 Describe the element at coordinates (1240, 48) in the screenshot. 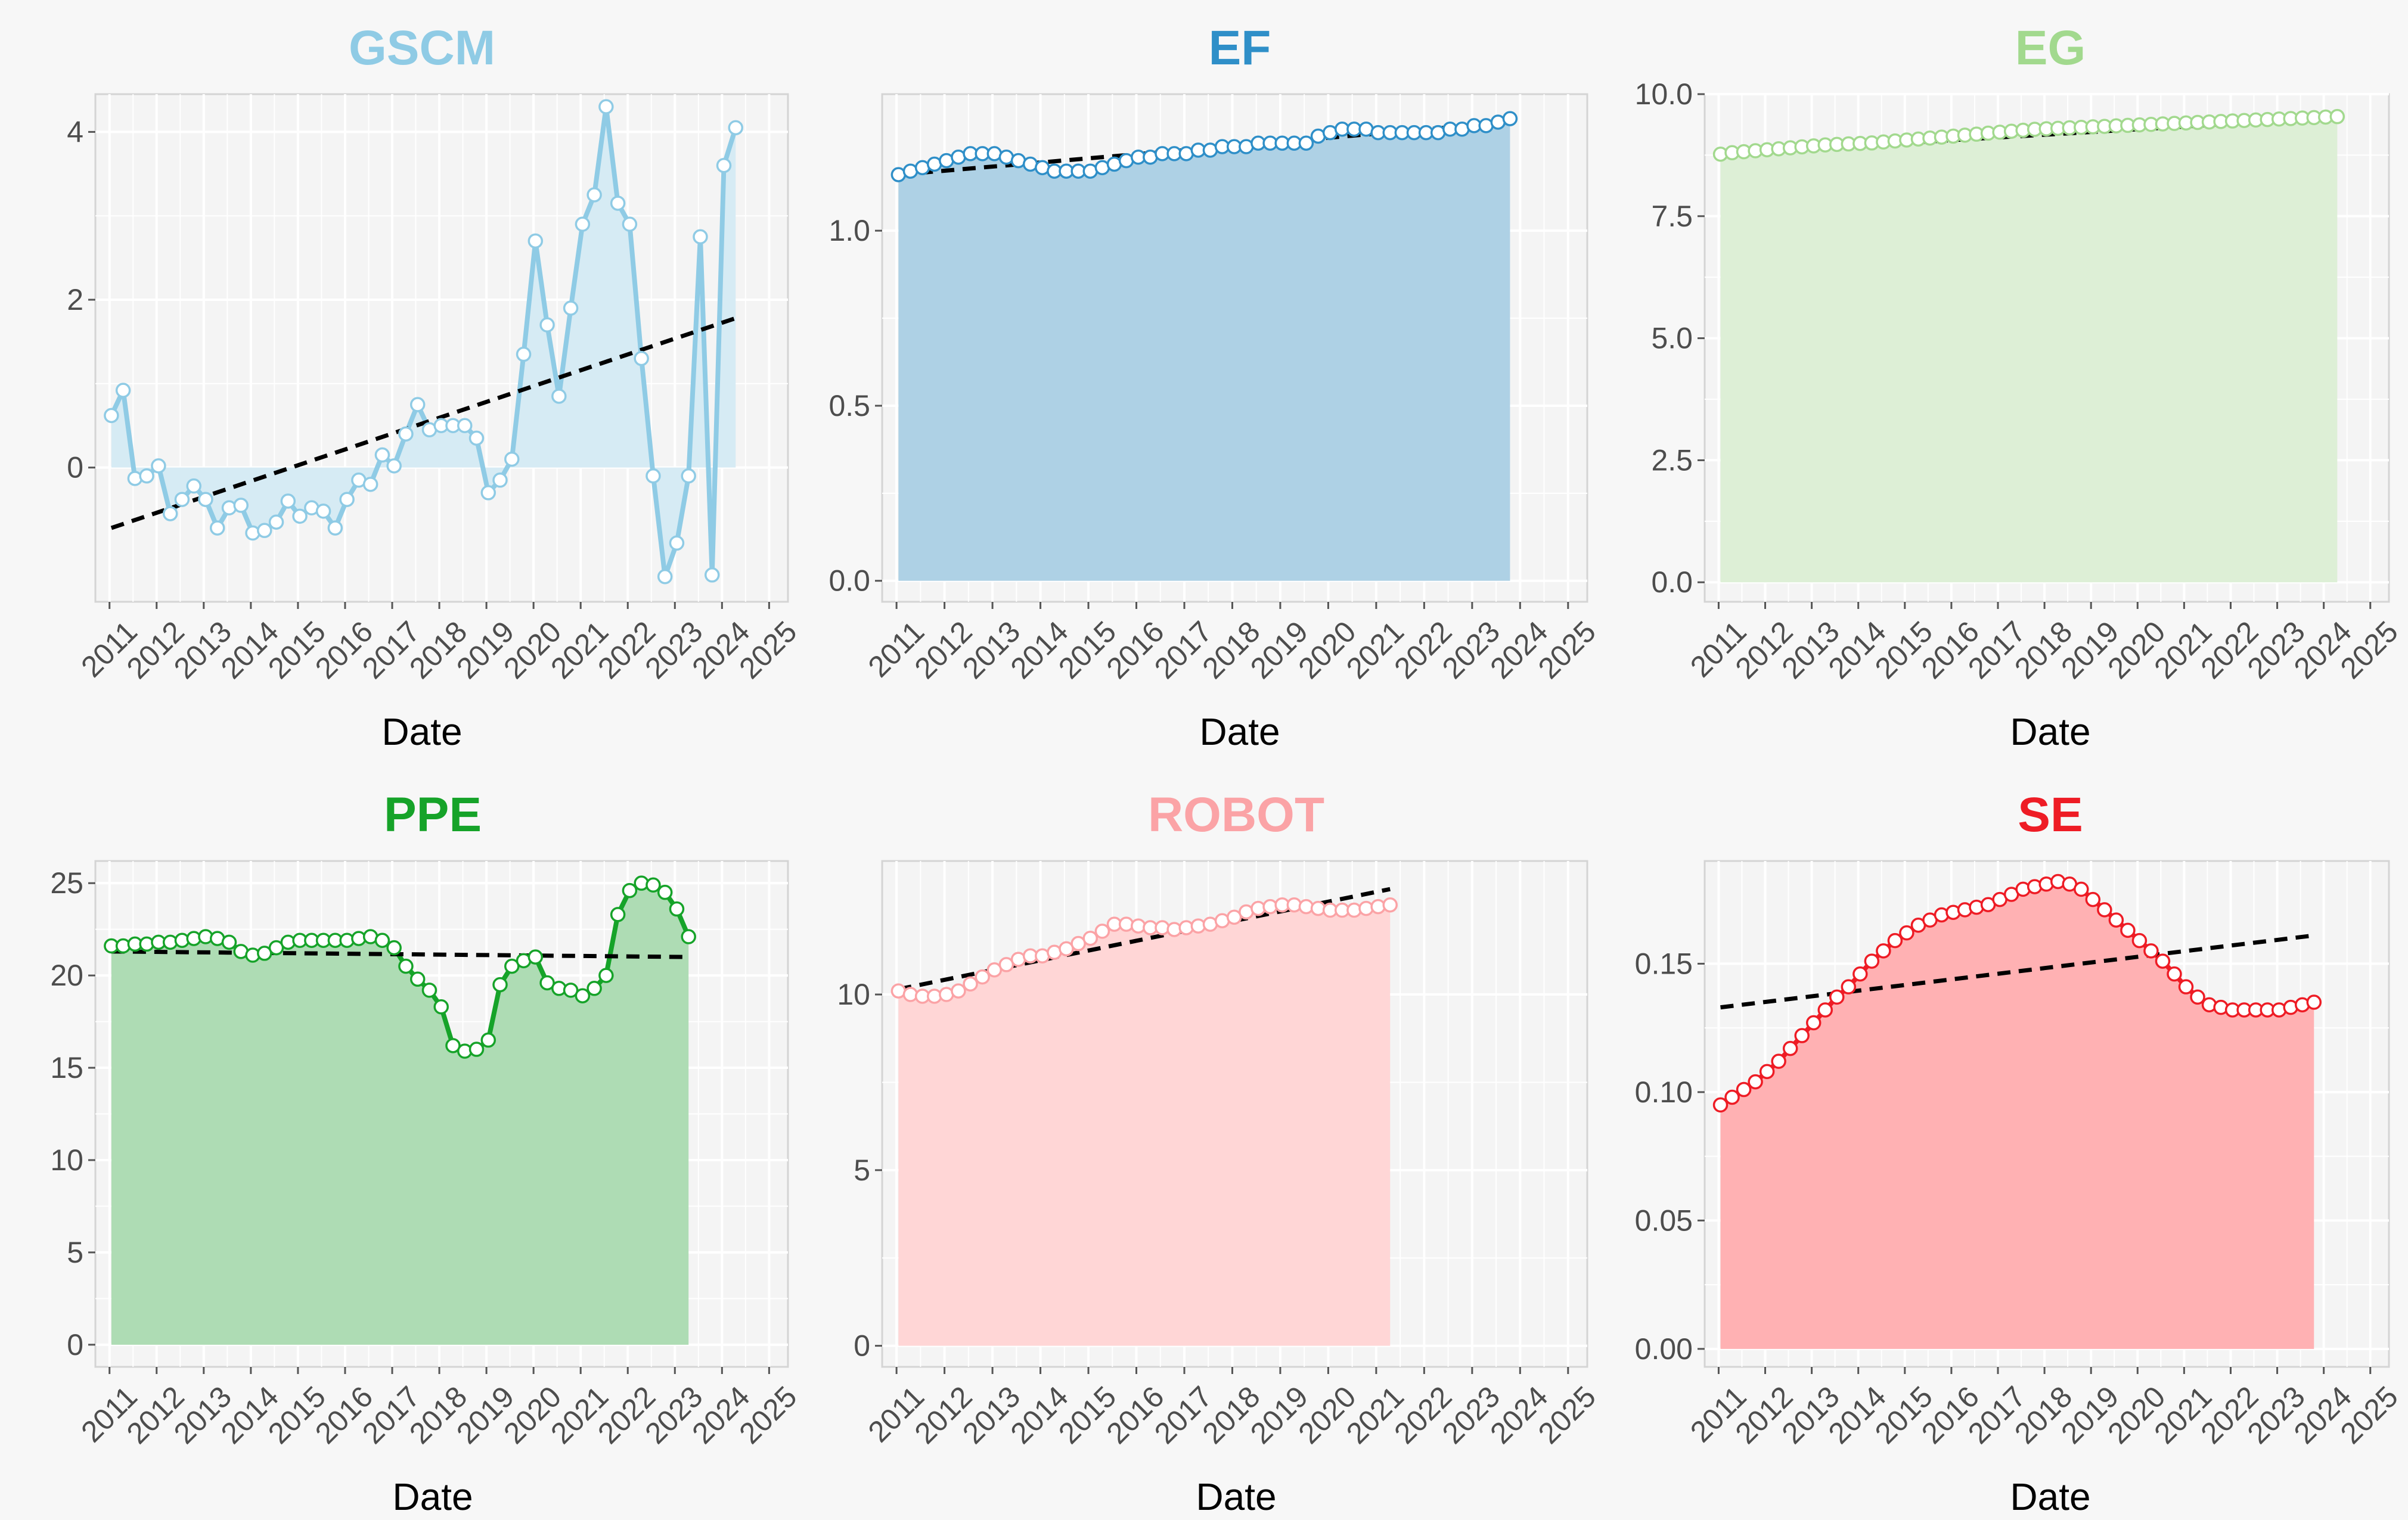

I see `panel-title: EF` at that location.